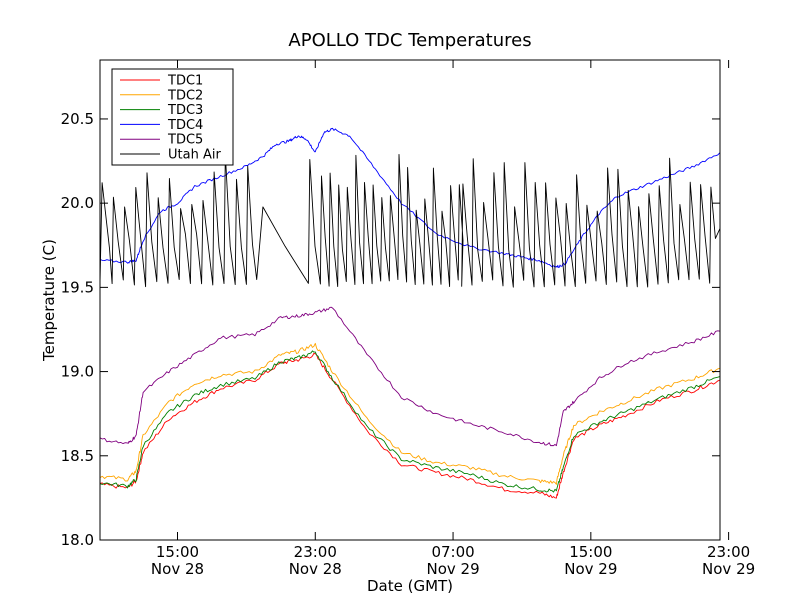 The height and width of the screenshot is (605, 800). I want to click on y-tick-label: 19.0, so click(77, 372).